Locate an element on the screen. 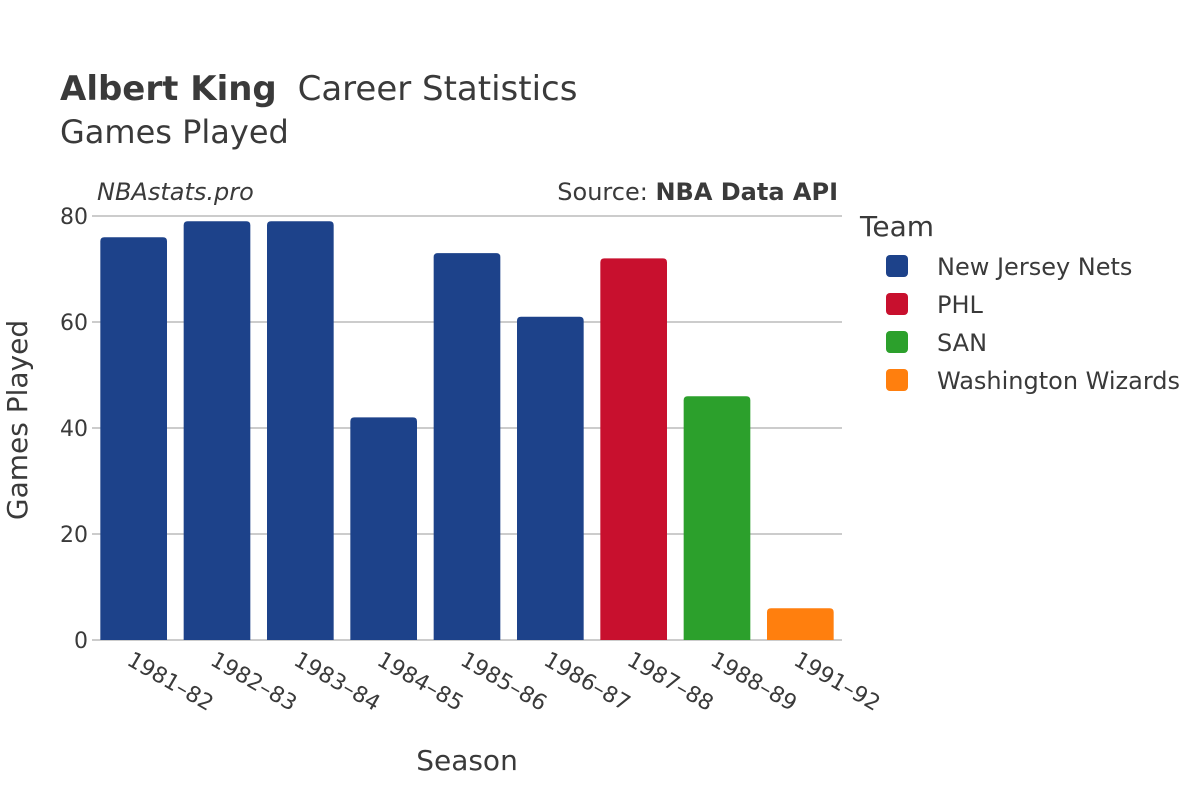  x-axis-title: Season is located at coordinates (467, 760).